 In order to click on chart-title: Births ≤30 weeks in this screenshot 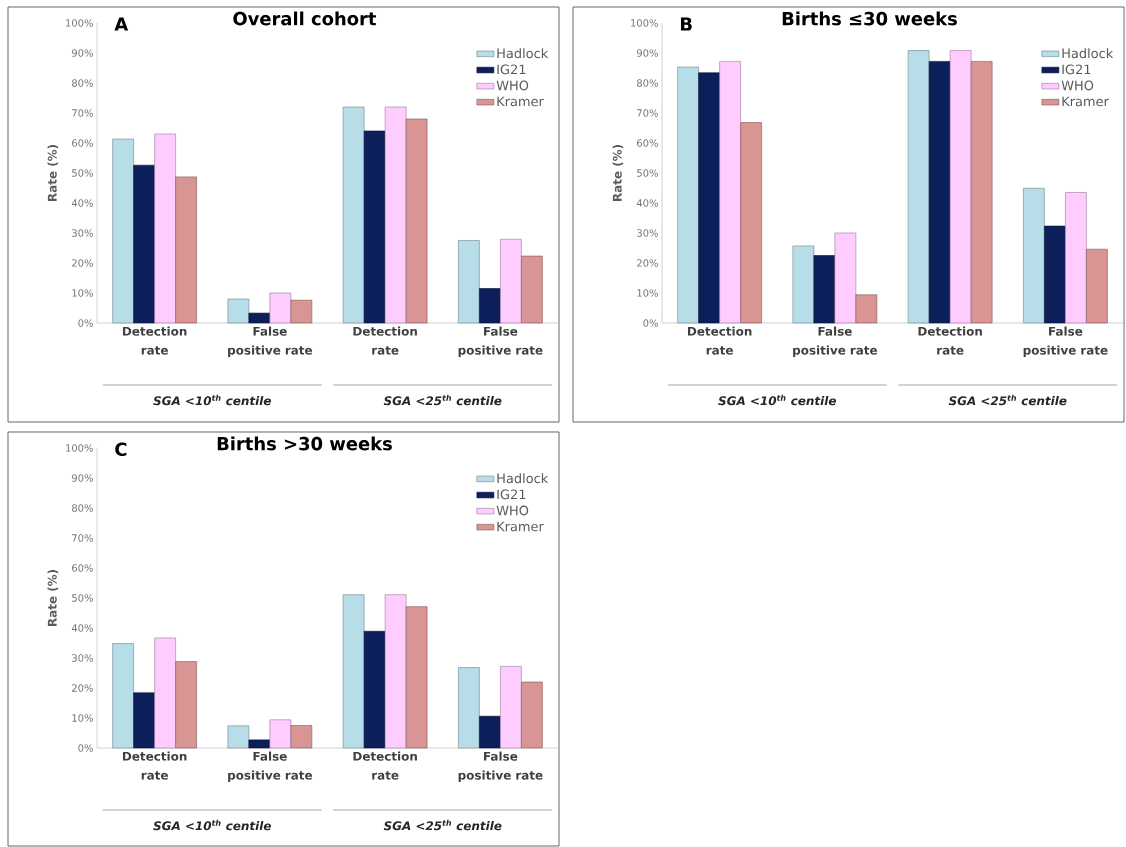, I will do `click(869, 18)`.